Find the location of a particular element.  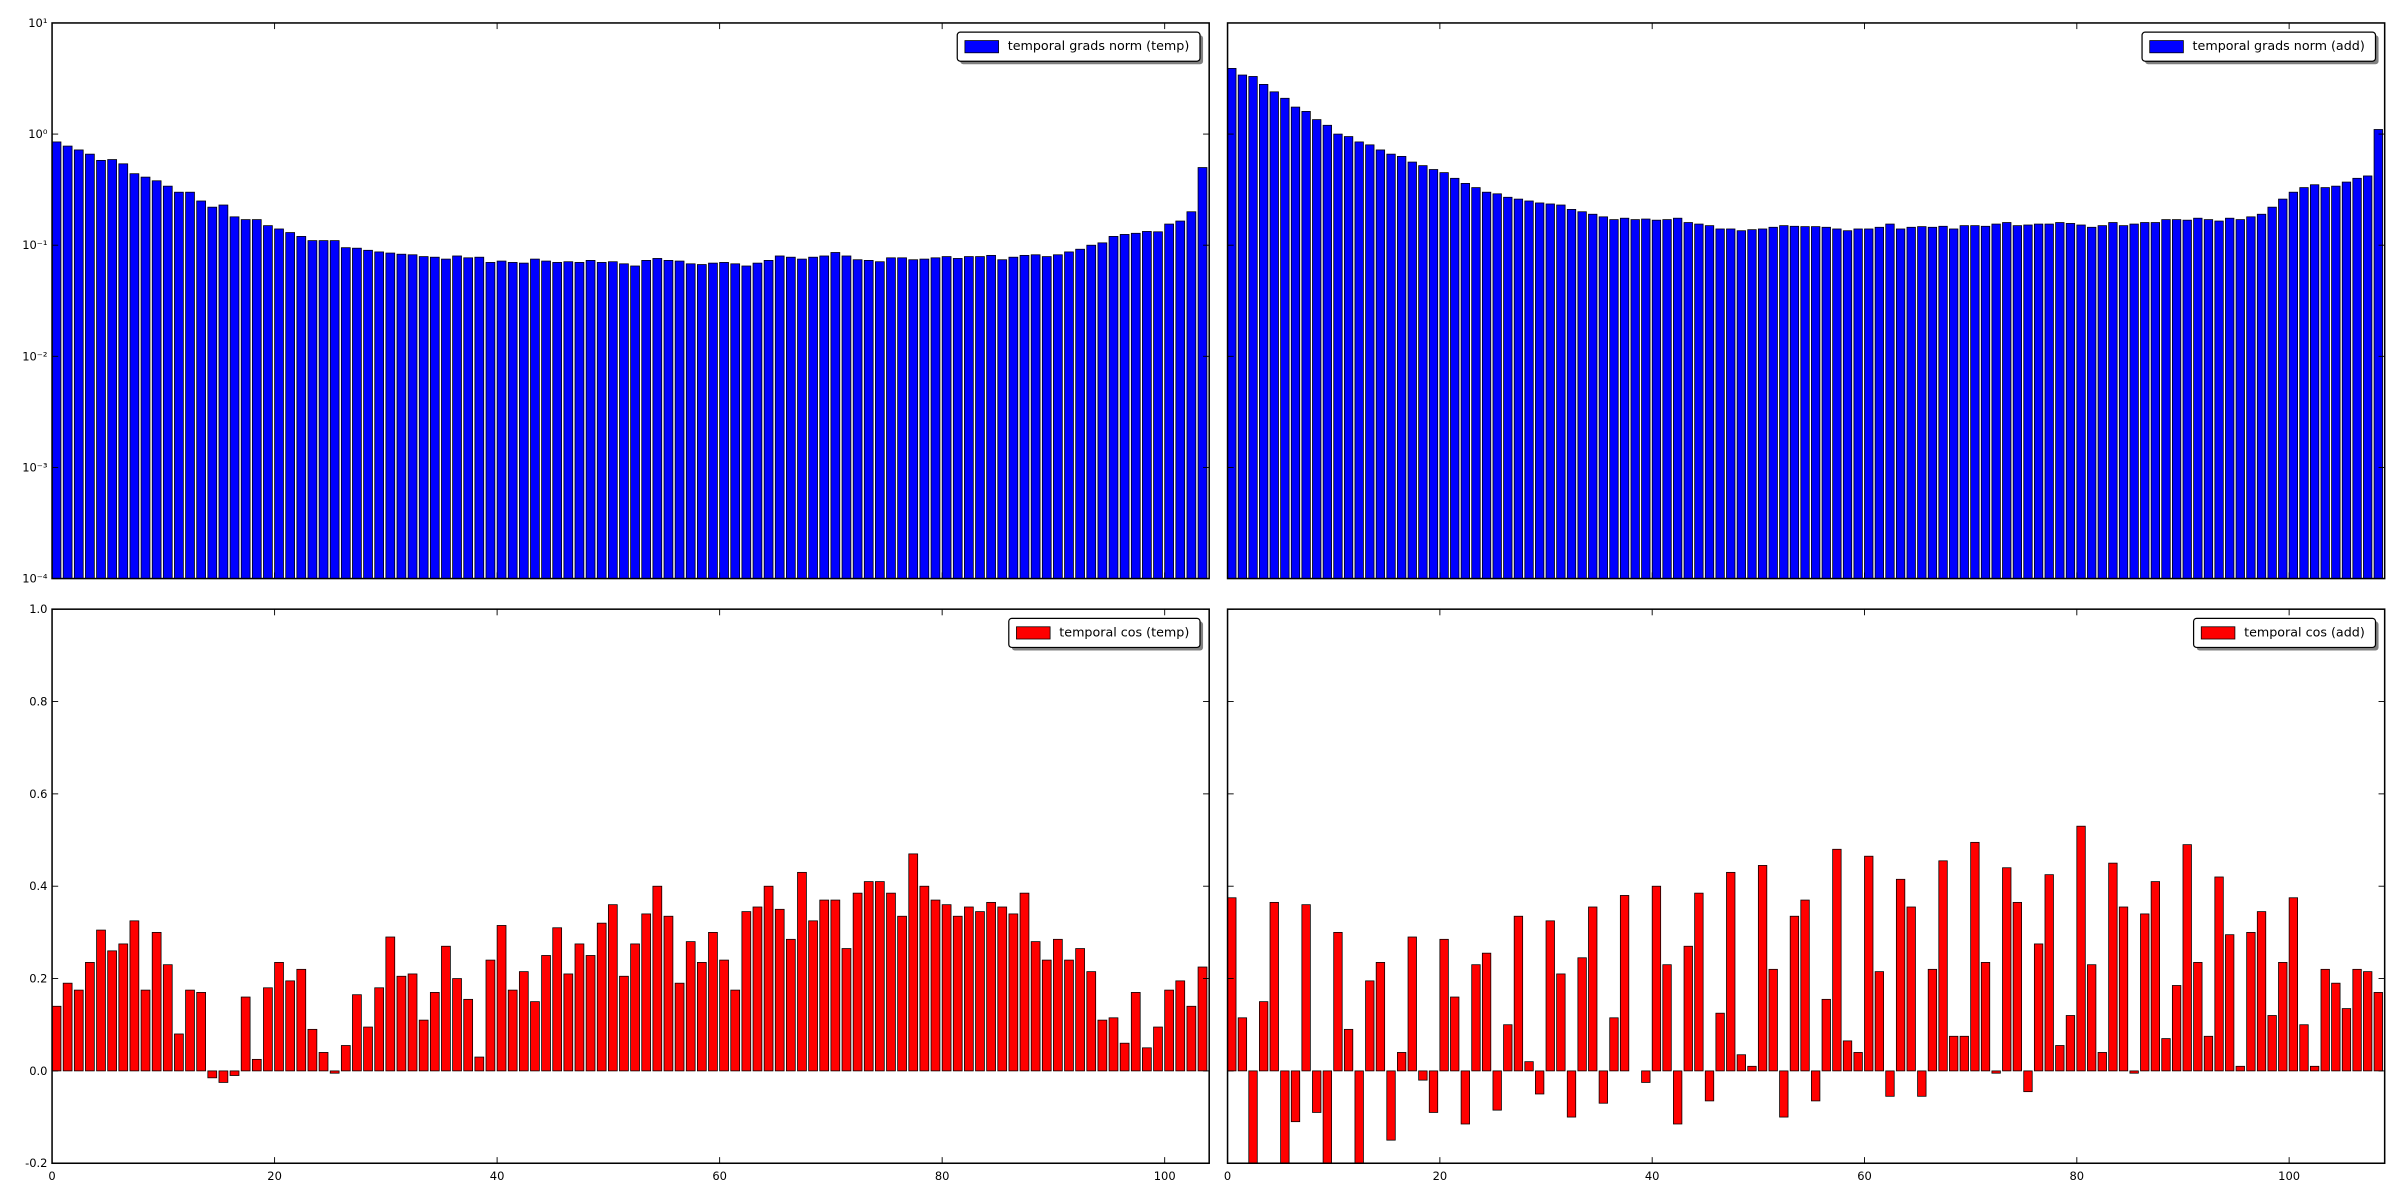

y-tick-label: 0.2 is located at coordinates (38, 979).